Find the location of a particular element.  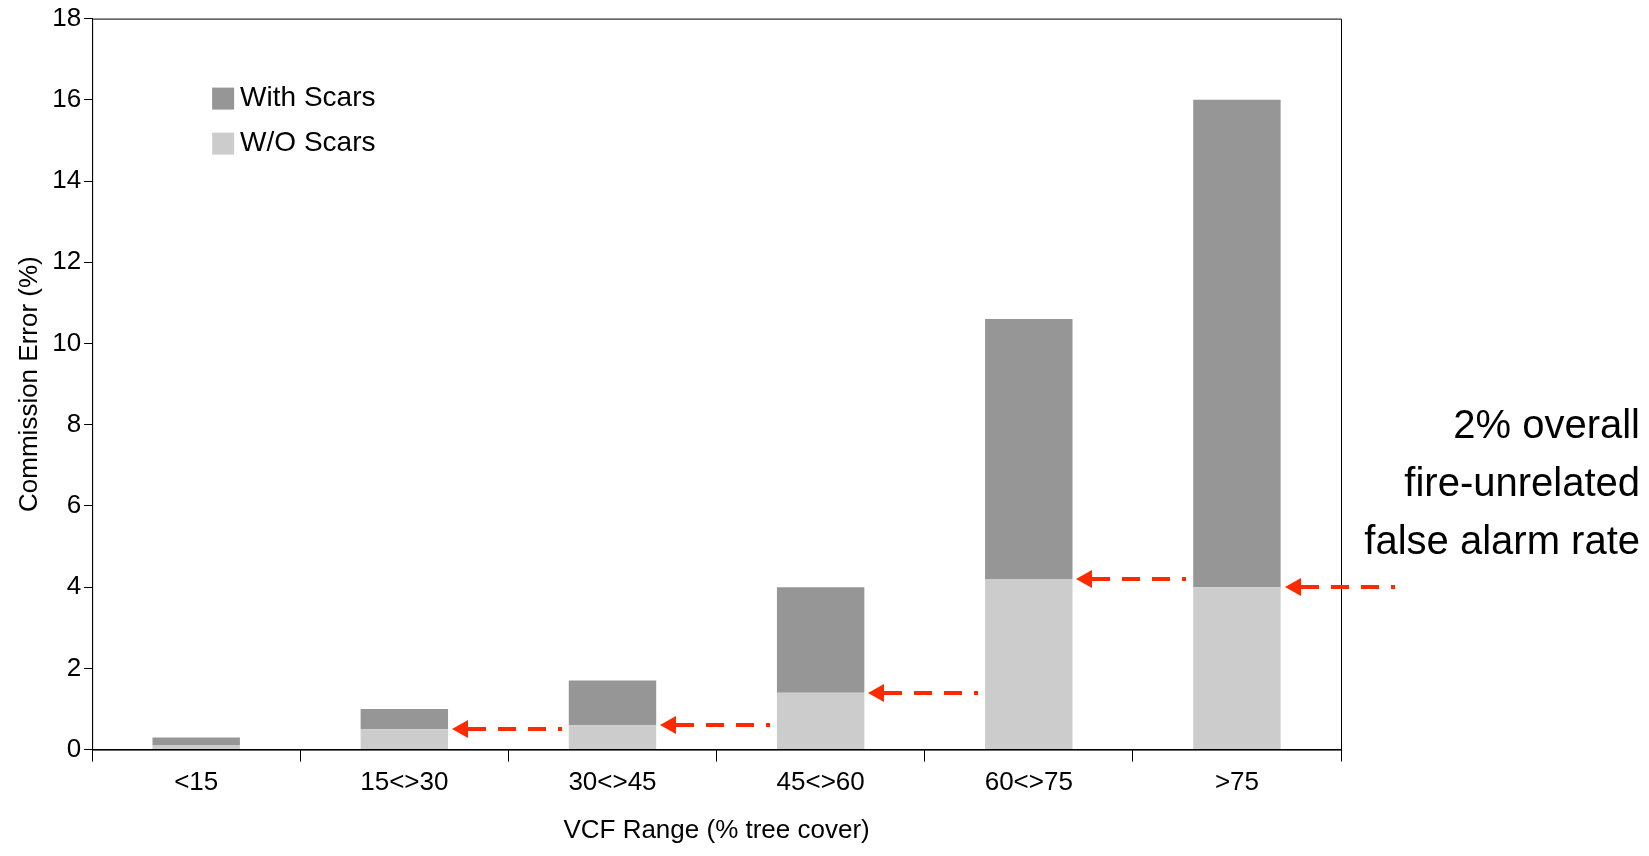

x-tick-label: 60<>75 is located at coordinates (1028, 781).